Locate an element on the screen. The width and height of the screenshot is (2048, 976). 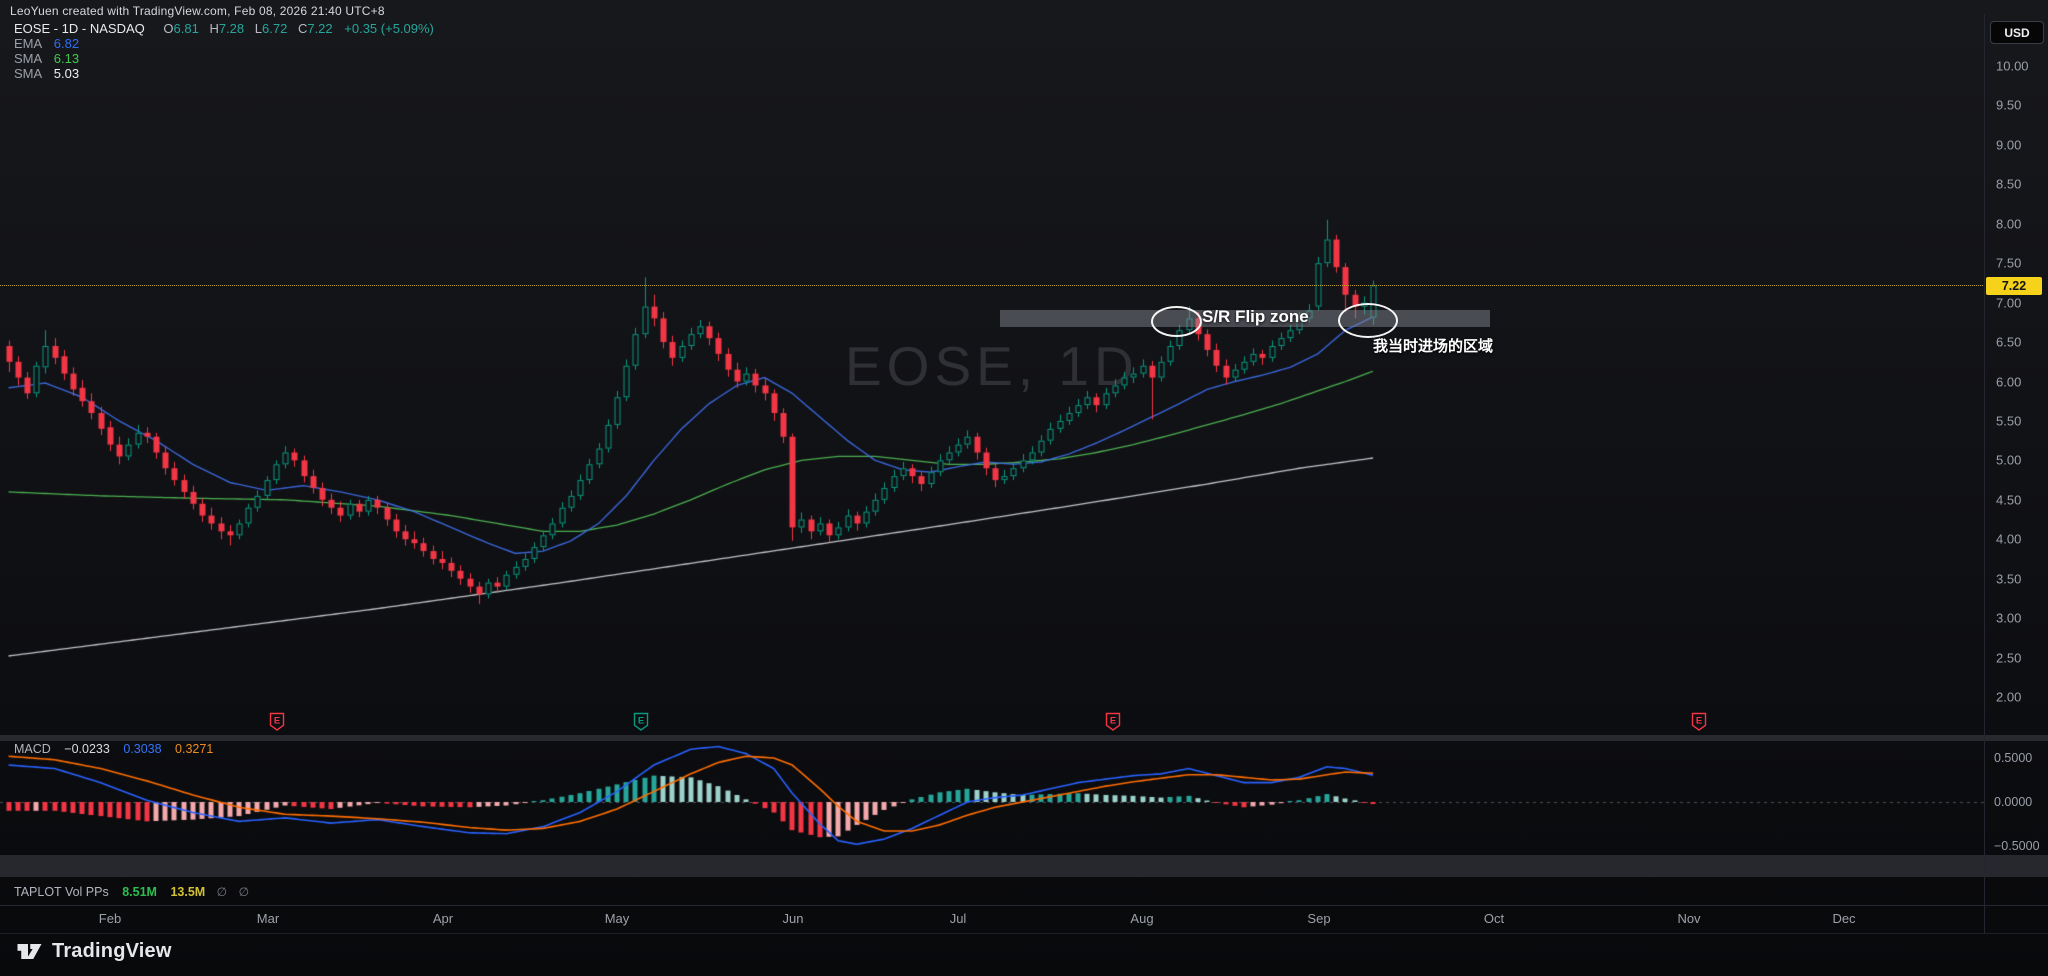
price-tick-label: 8.00 is located at coordinates (2009, 224).